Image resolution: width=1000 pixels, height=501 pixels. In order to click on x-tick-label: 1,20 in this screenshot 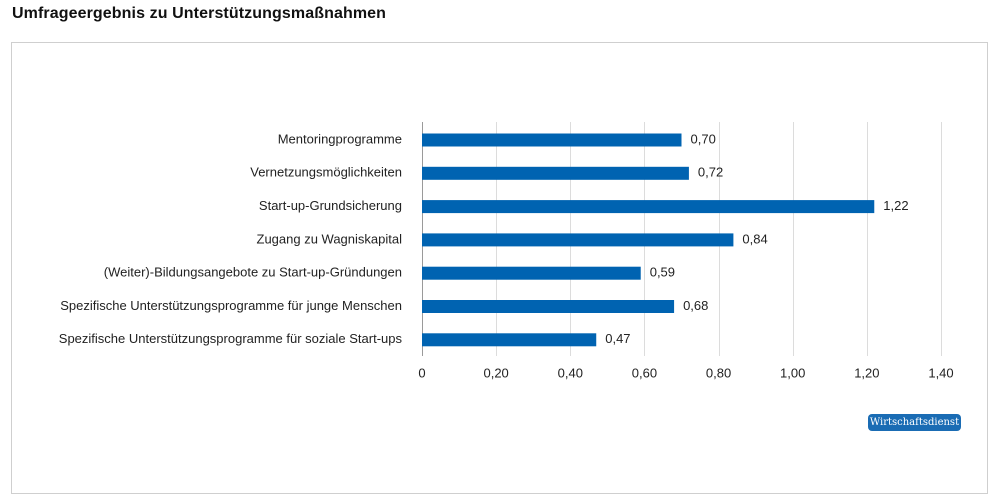, I will do `click(866, 372)`.